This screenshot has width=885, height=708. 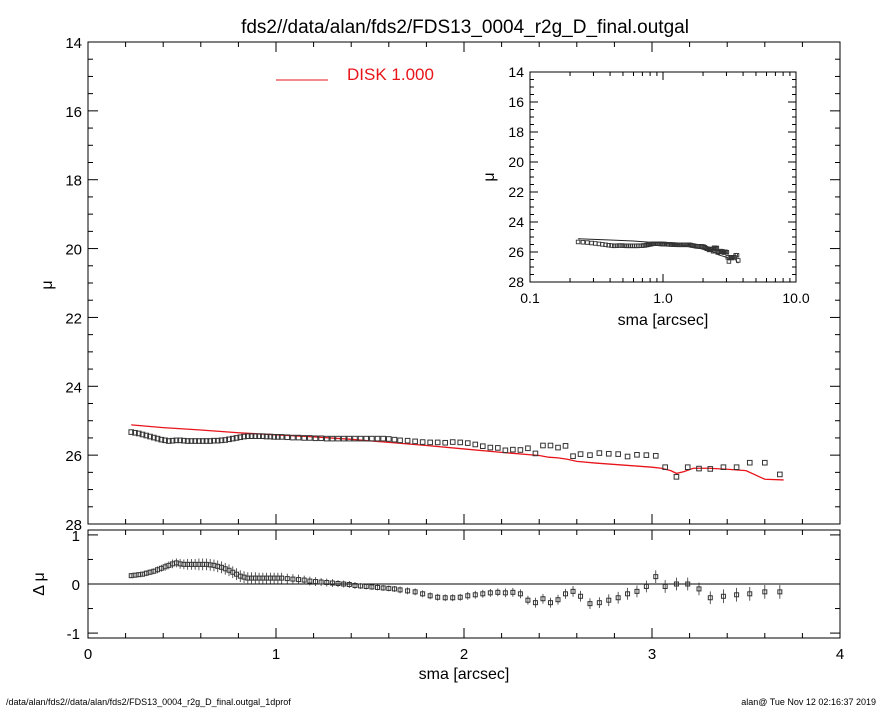 What do you see at coordinates (73, 181) in the screenshot?
I see `main-y-tick-label: 18` at bounding box center [73, 181].